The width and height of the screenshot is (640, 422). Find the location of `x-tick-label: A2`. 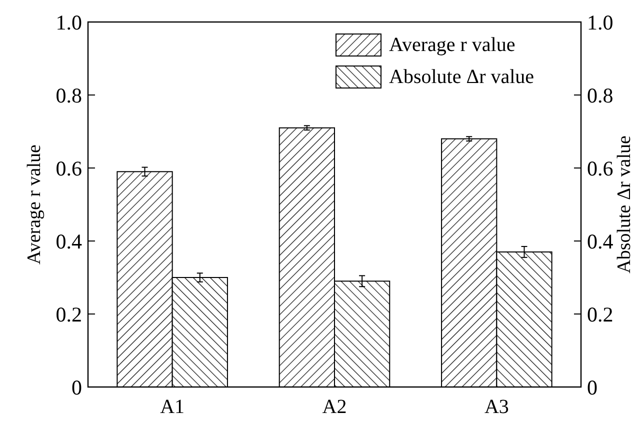

x-tick-label: A2 is located at coordinates (334, 407).